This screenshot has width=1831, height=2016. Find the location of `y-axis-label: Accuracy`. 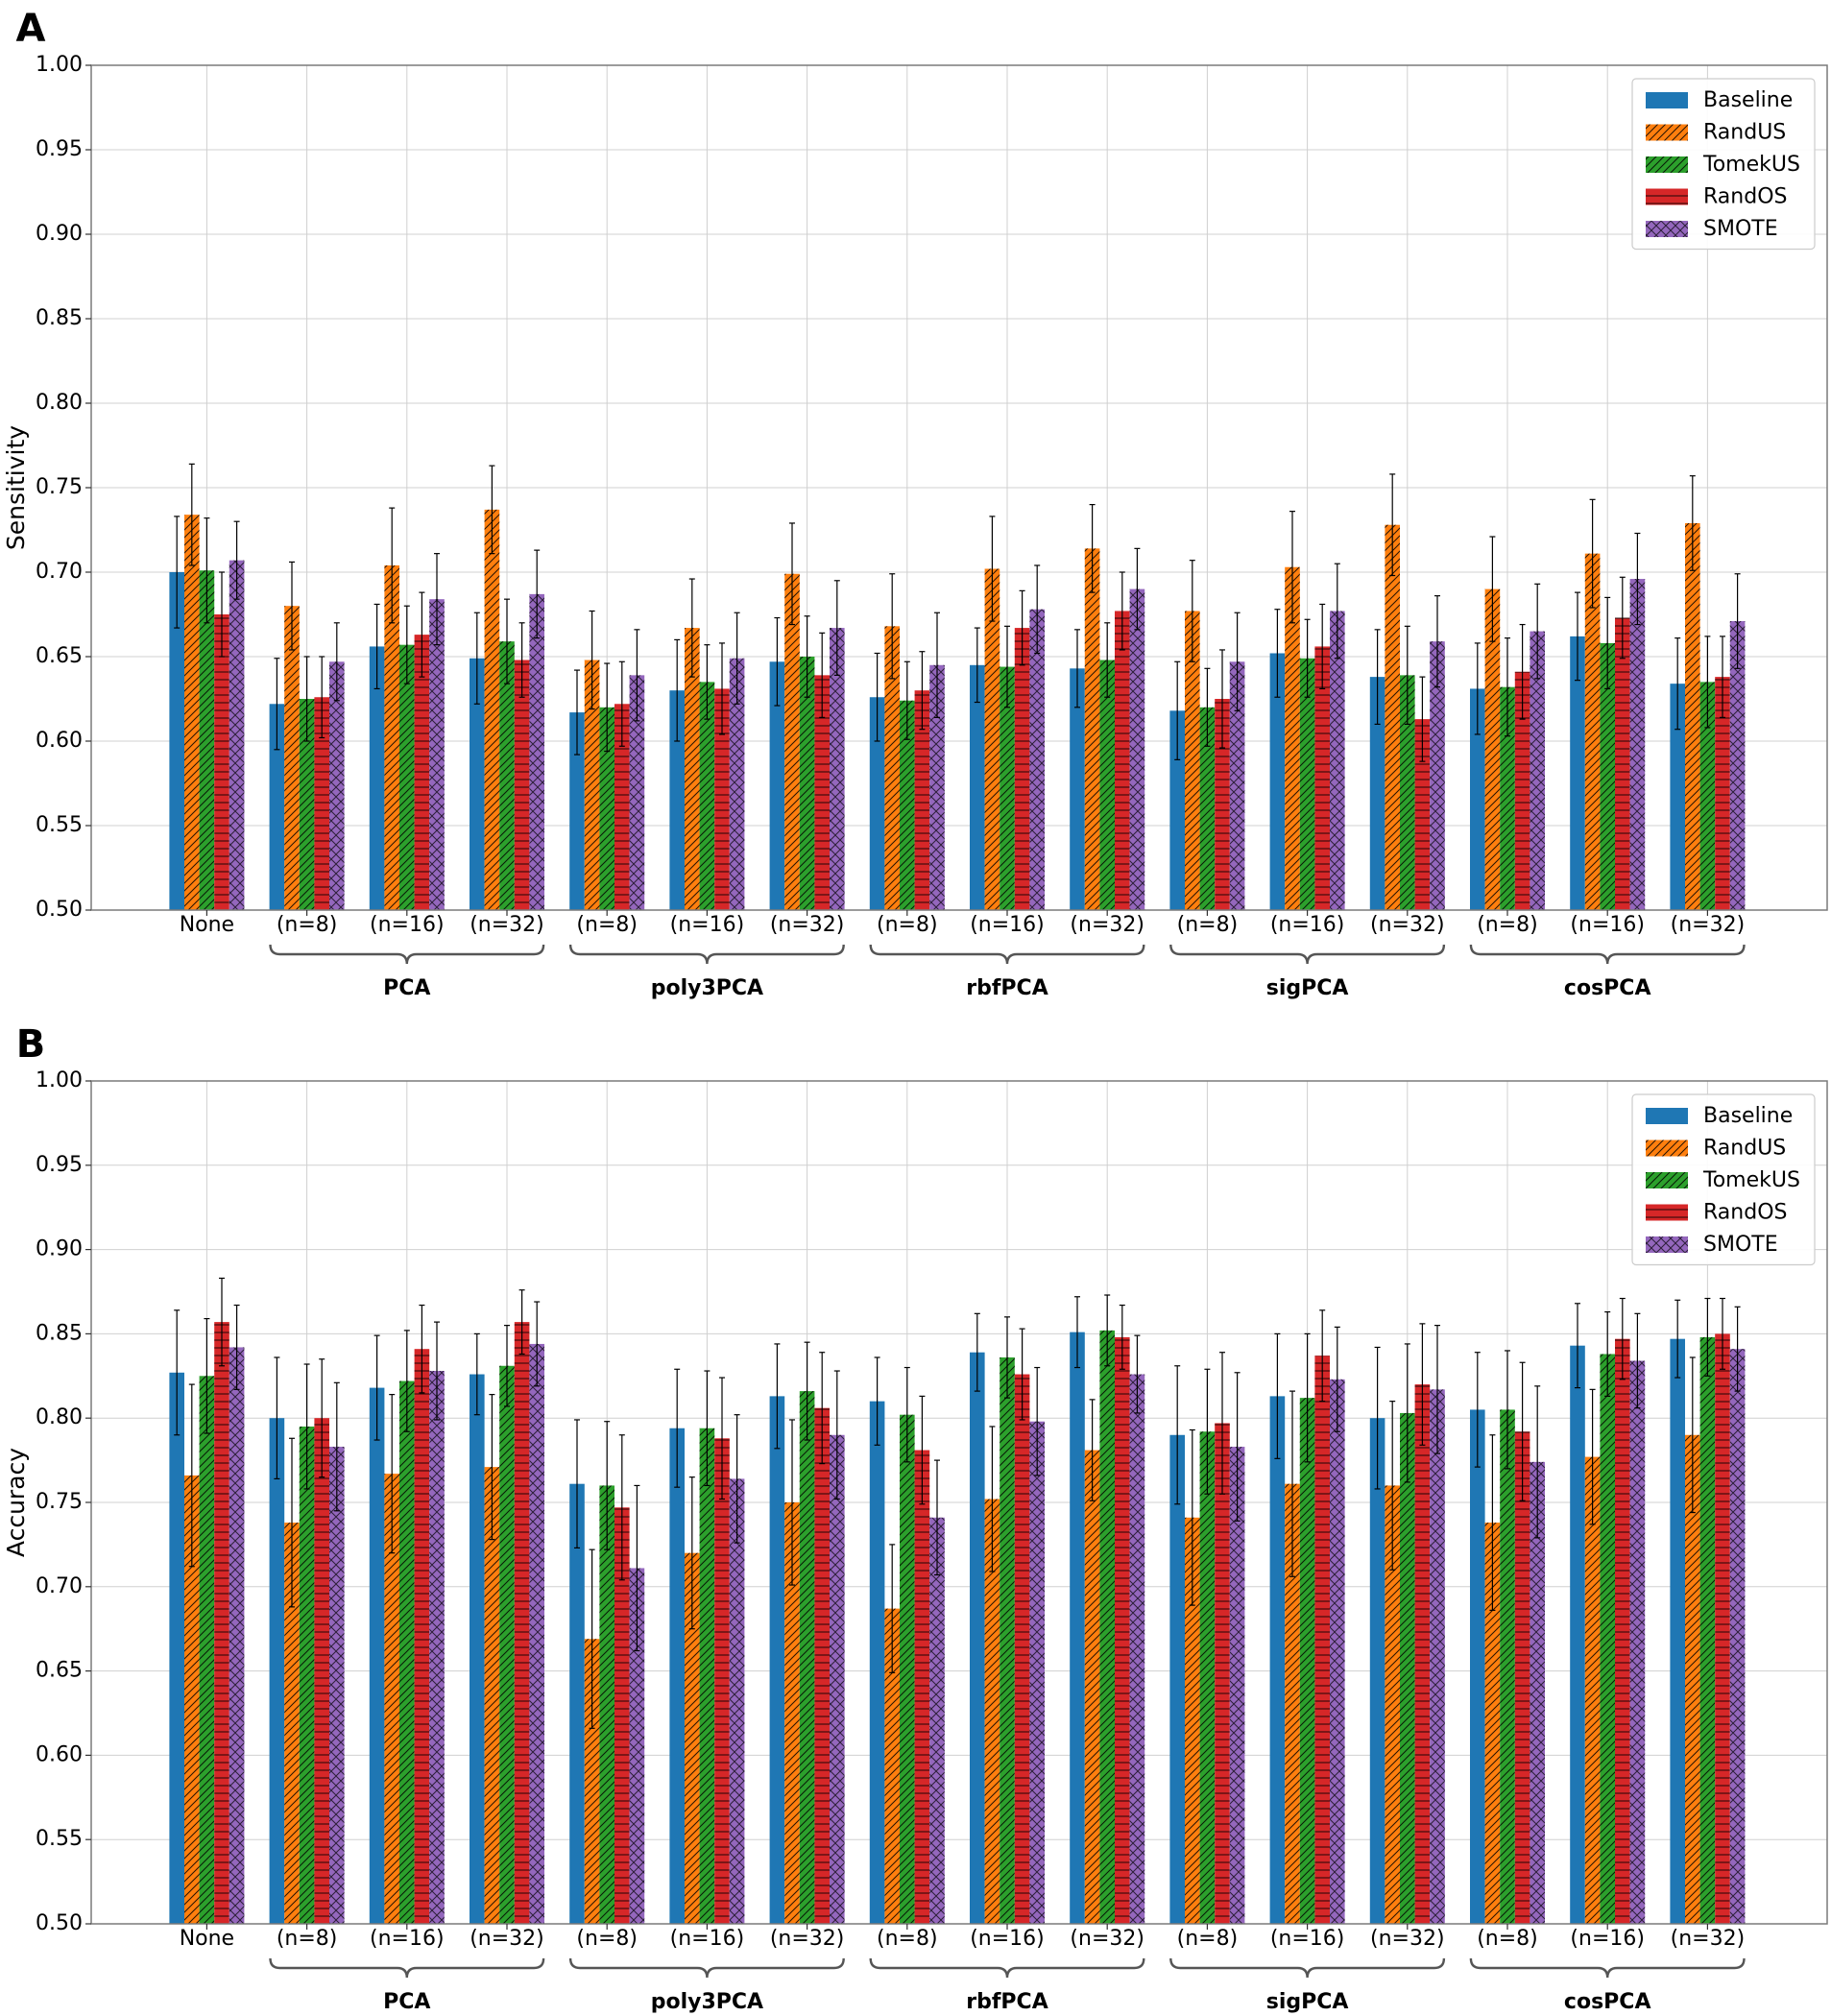

y-axis-label: Accuracy is located at coordinates (16, 1502).